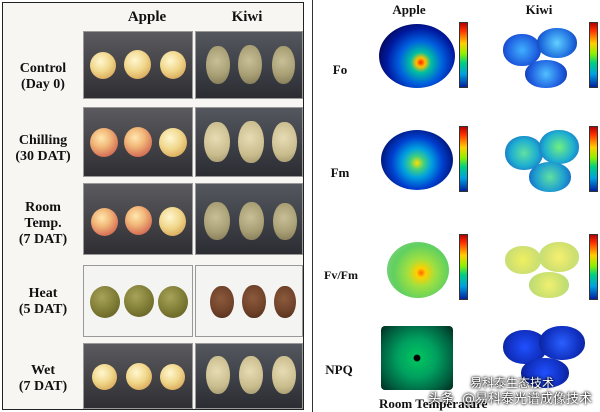  I want to click on photo-heat-apple, so click(138, 301).